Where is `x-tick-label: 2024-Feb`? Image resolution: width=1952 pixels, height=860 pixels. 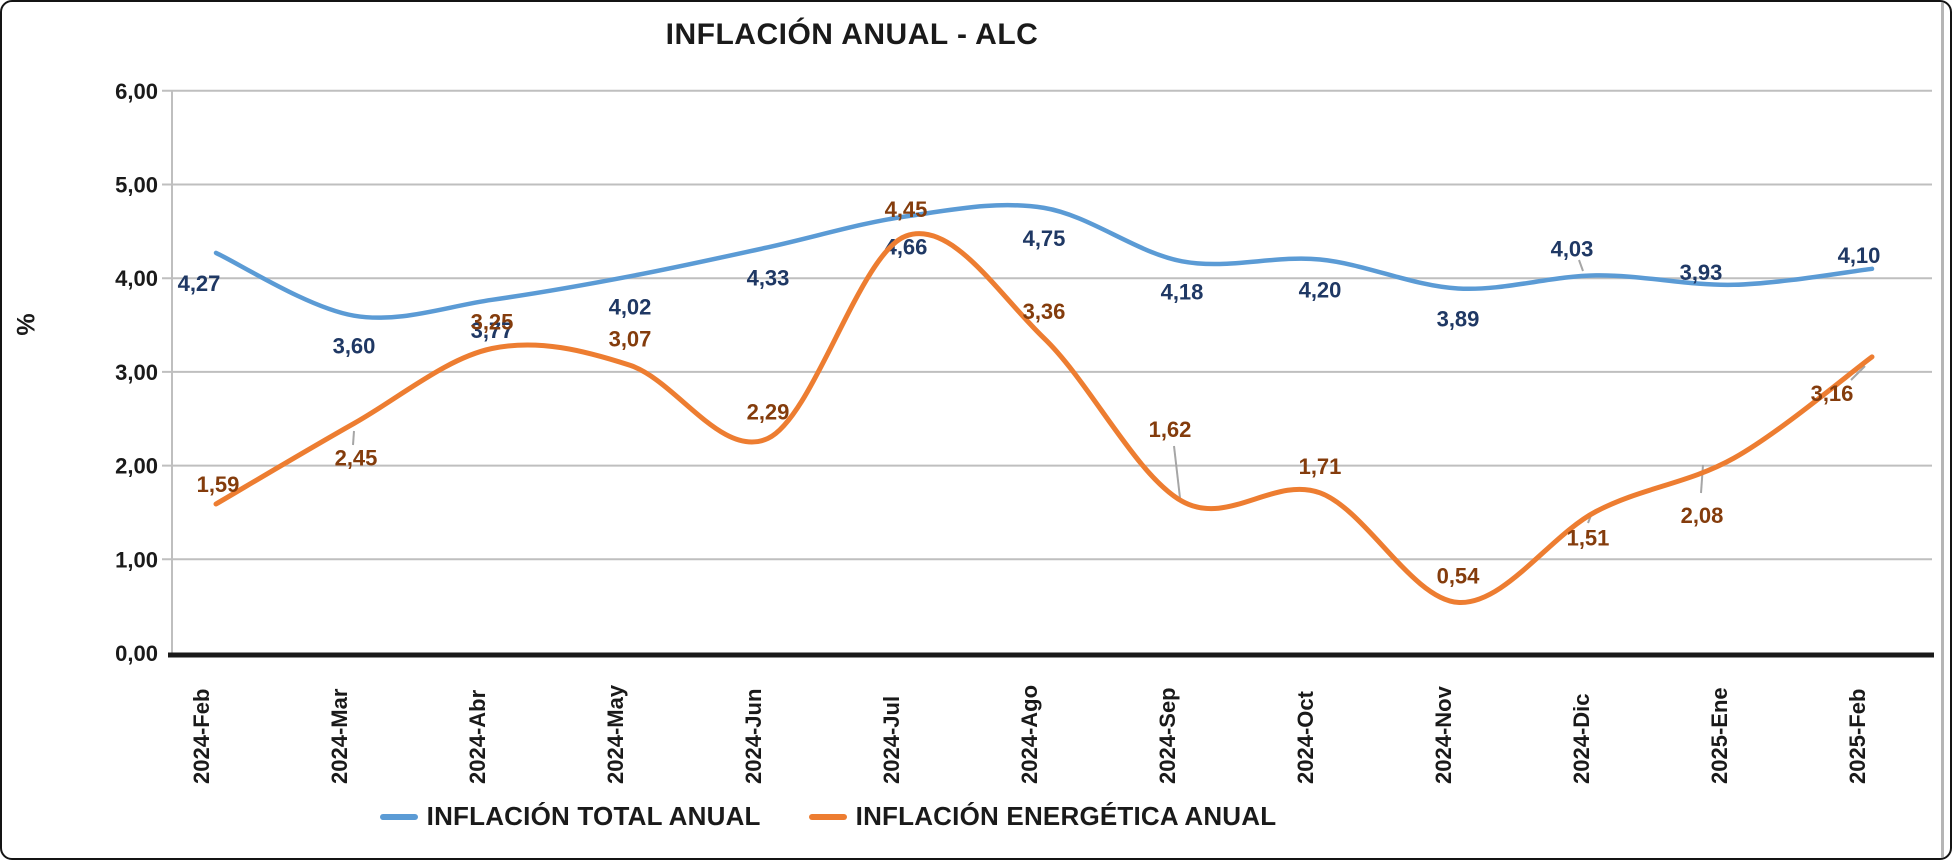 x-tick-label: 2024-Feb is located at coordinates (201, 736).